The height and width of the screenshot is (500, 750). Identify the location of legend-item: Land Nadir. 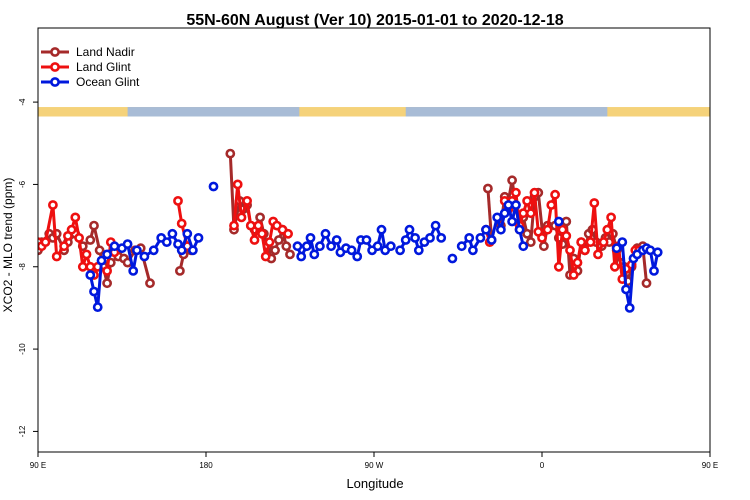
(88, 52).